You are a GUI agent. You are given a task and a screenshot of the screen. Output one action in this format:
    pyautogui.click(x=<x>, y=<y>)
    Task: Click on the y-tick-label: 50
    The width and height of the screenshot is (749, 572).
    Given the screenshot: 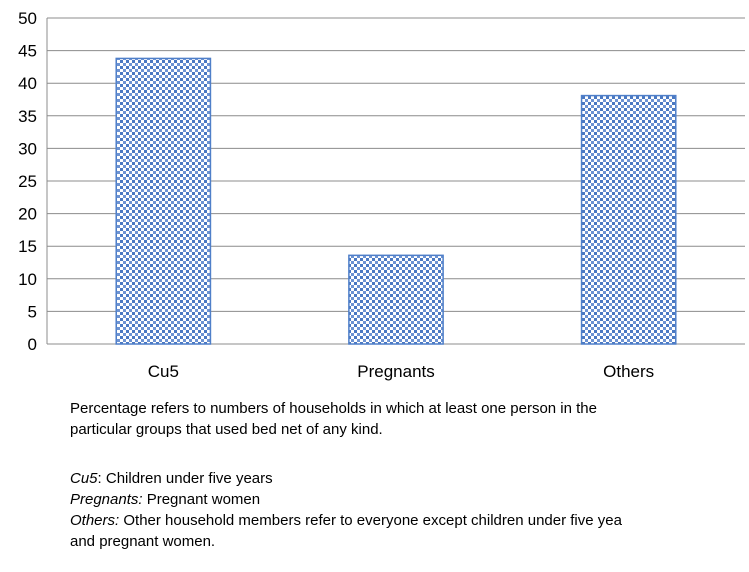 What is the action you would take?
    pyautogui.click(x=27, y=18)
    